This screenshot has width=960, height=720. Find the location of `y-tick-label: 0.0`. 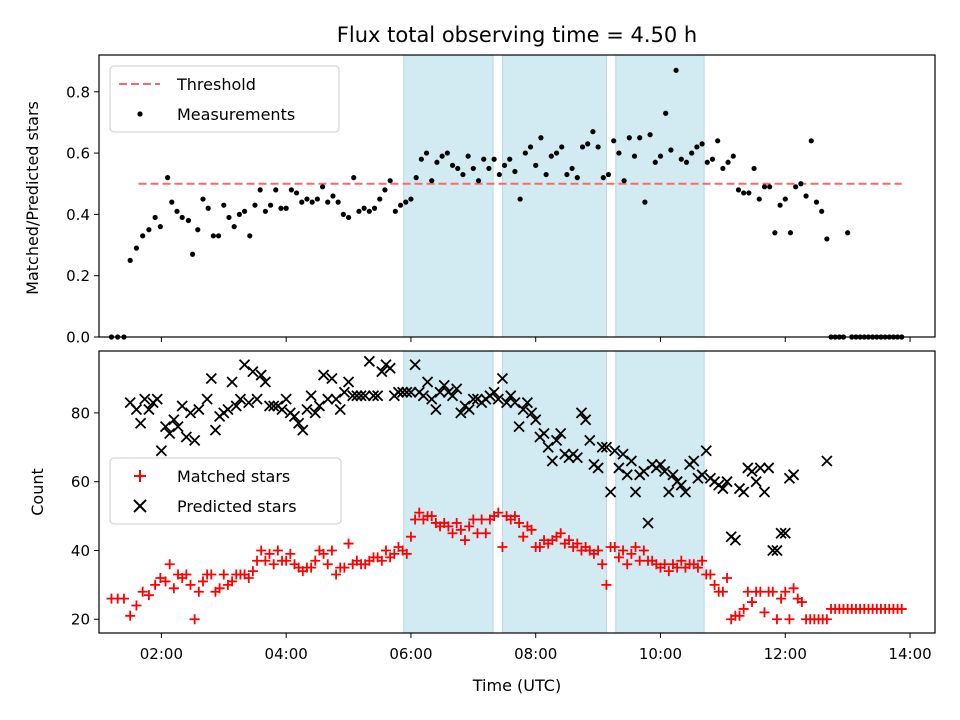

y-tick-label: 0.0 is located at coordinates (78, 338).